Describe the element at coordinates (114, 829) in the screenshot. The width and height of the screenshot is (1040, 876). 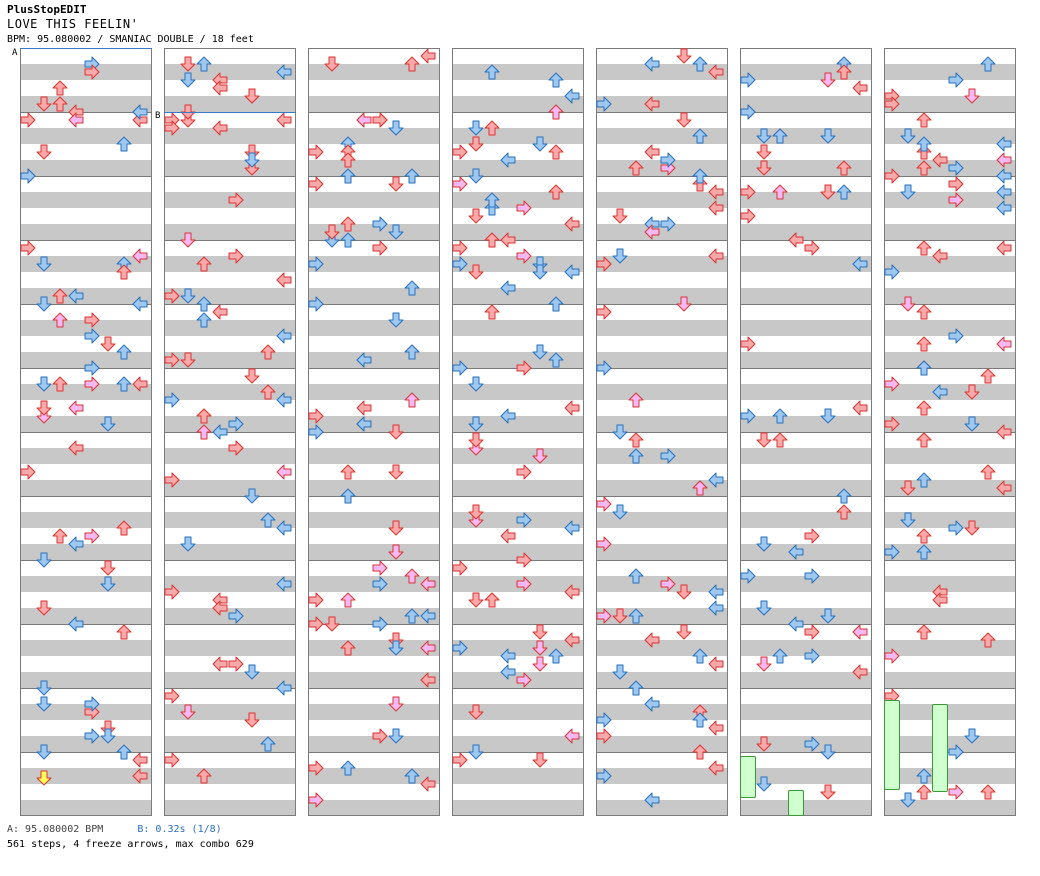
I see `footer-tempo: A: 95.080002 BPM B: 0.32s (1/8)` at that location.